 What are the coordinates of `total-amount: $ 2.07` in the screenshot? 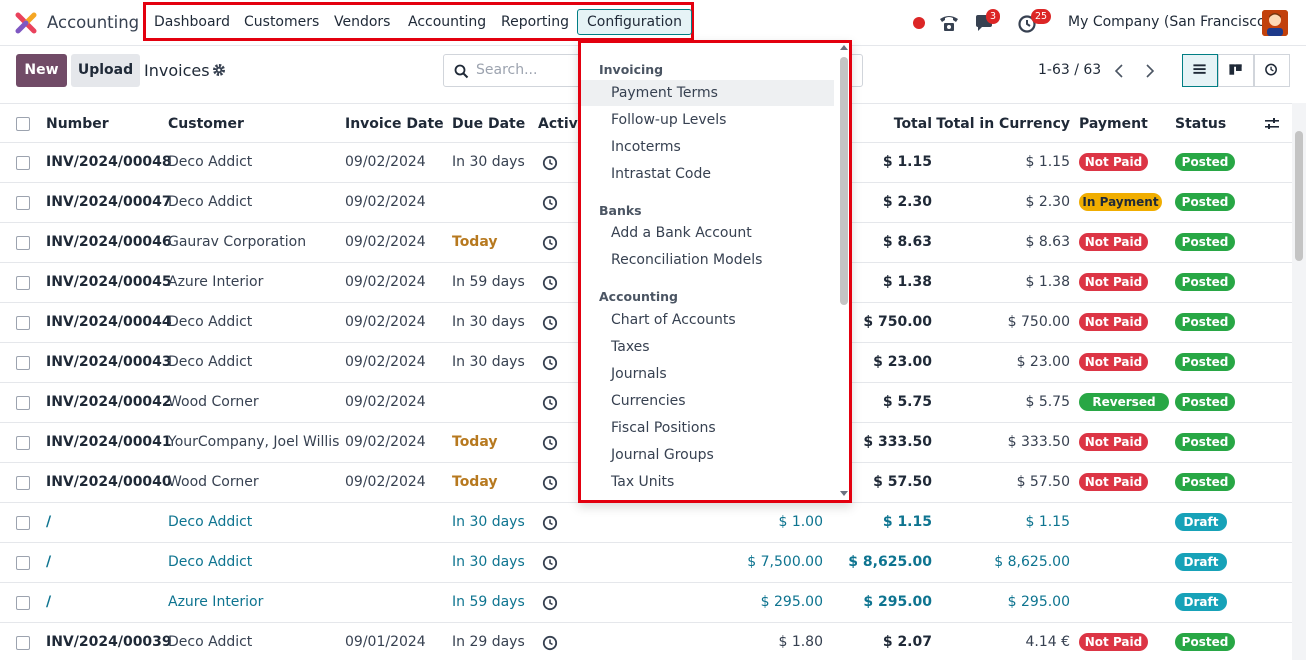 It's located at (907, 642).